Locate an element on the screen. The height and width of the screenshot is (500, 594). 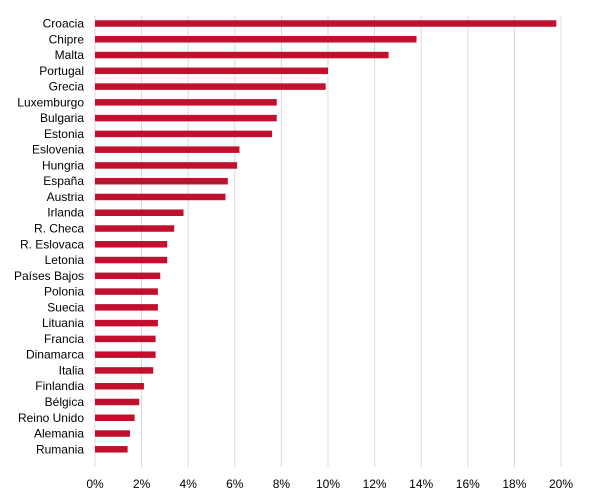
x-tick-label: 16% is located at coordinates (468, 484).